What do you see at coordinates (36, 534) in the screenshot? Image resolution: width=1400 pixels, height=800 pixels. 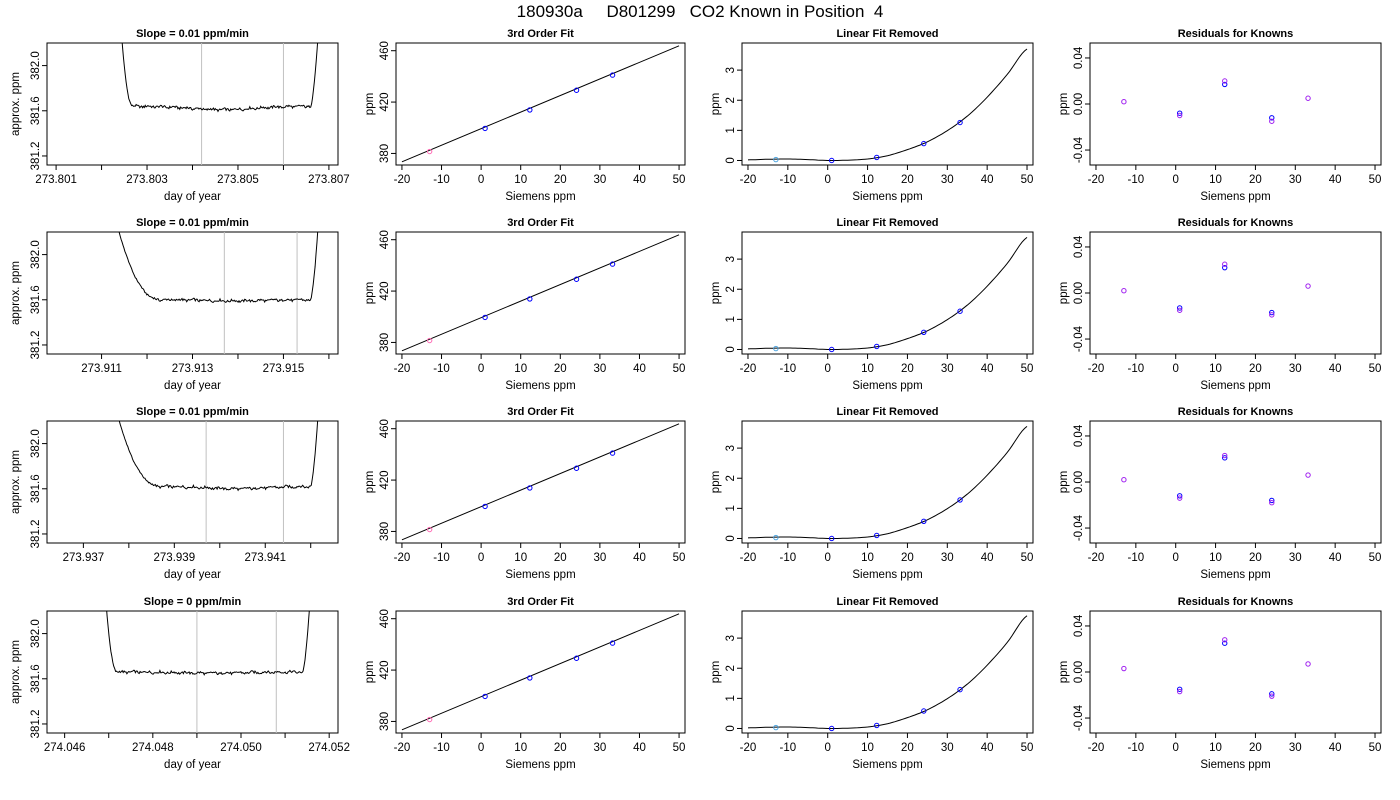 I see `y-tick-label: 381.2` at bounding box center [36, 534].